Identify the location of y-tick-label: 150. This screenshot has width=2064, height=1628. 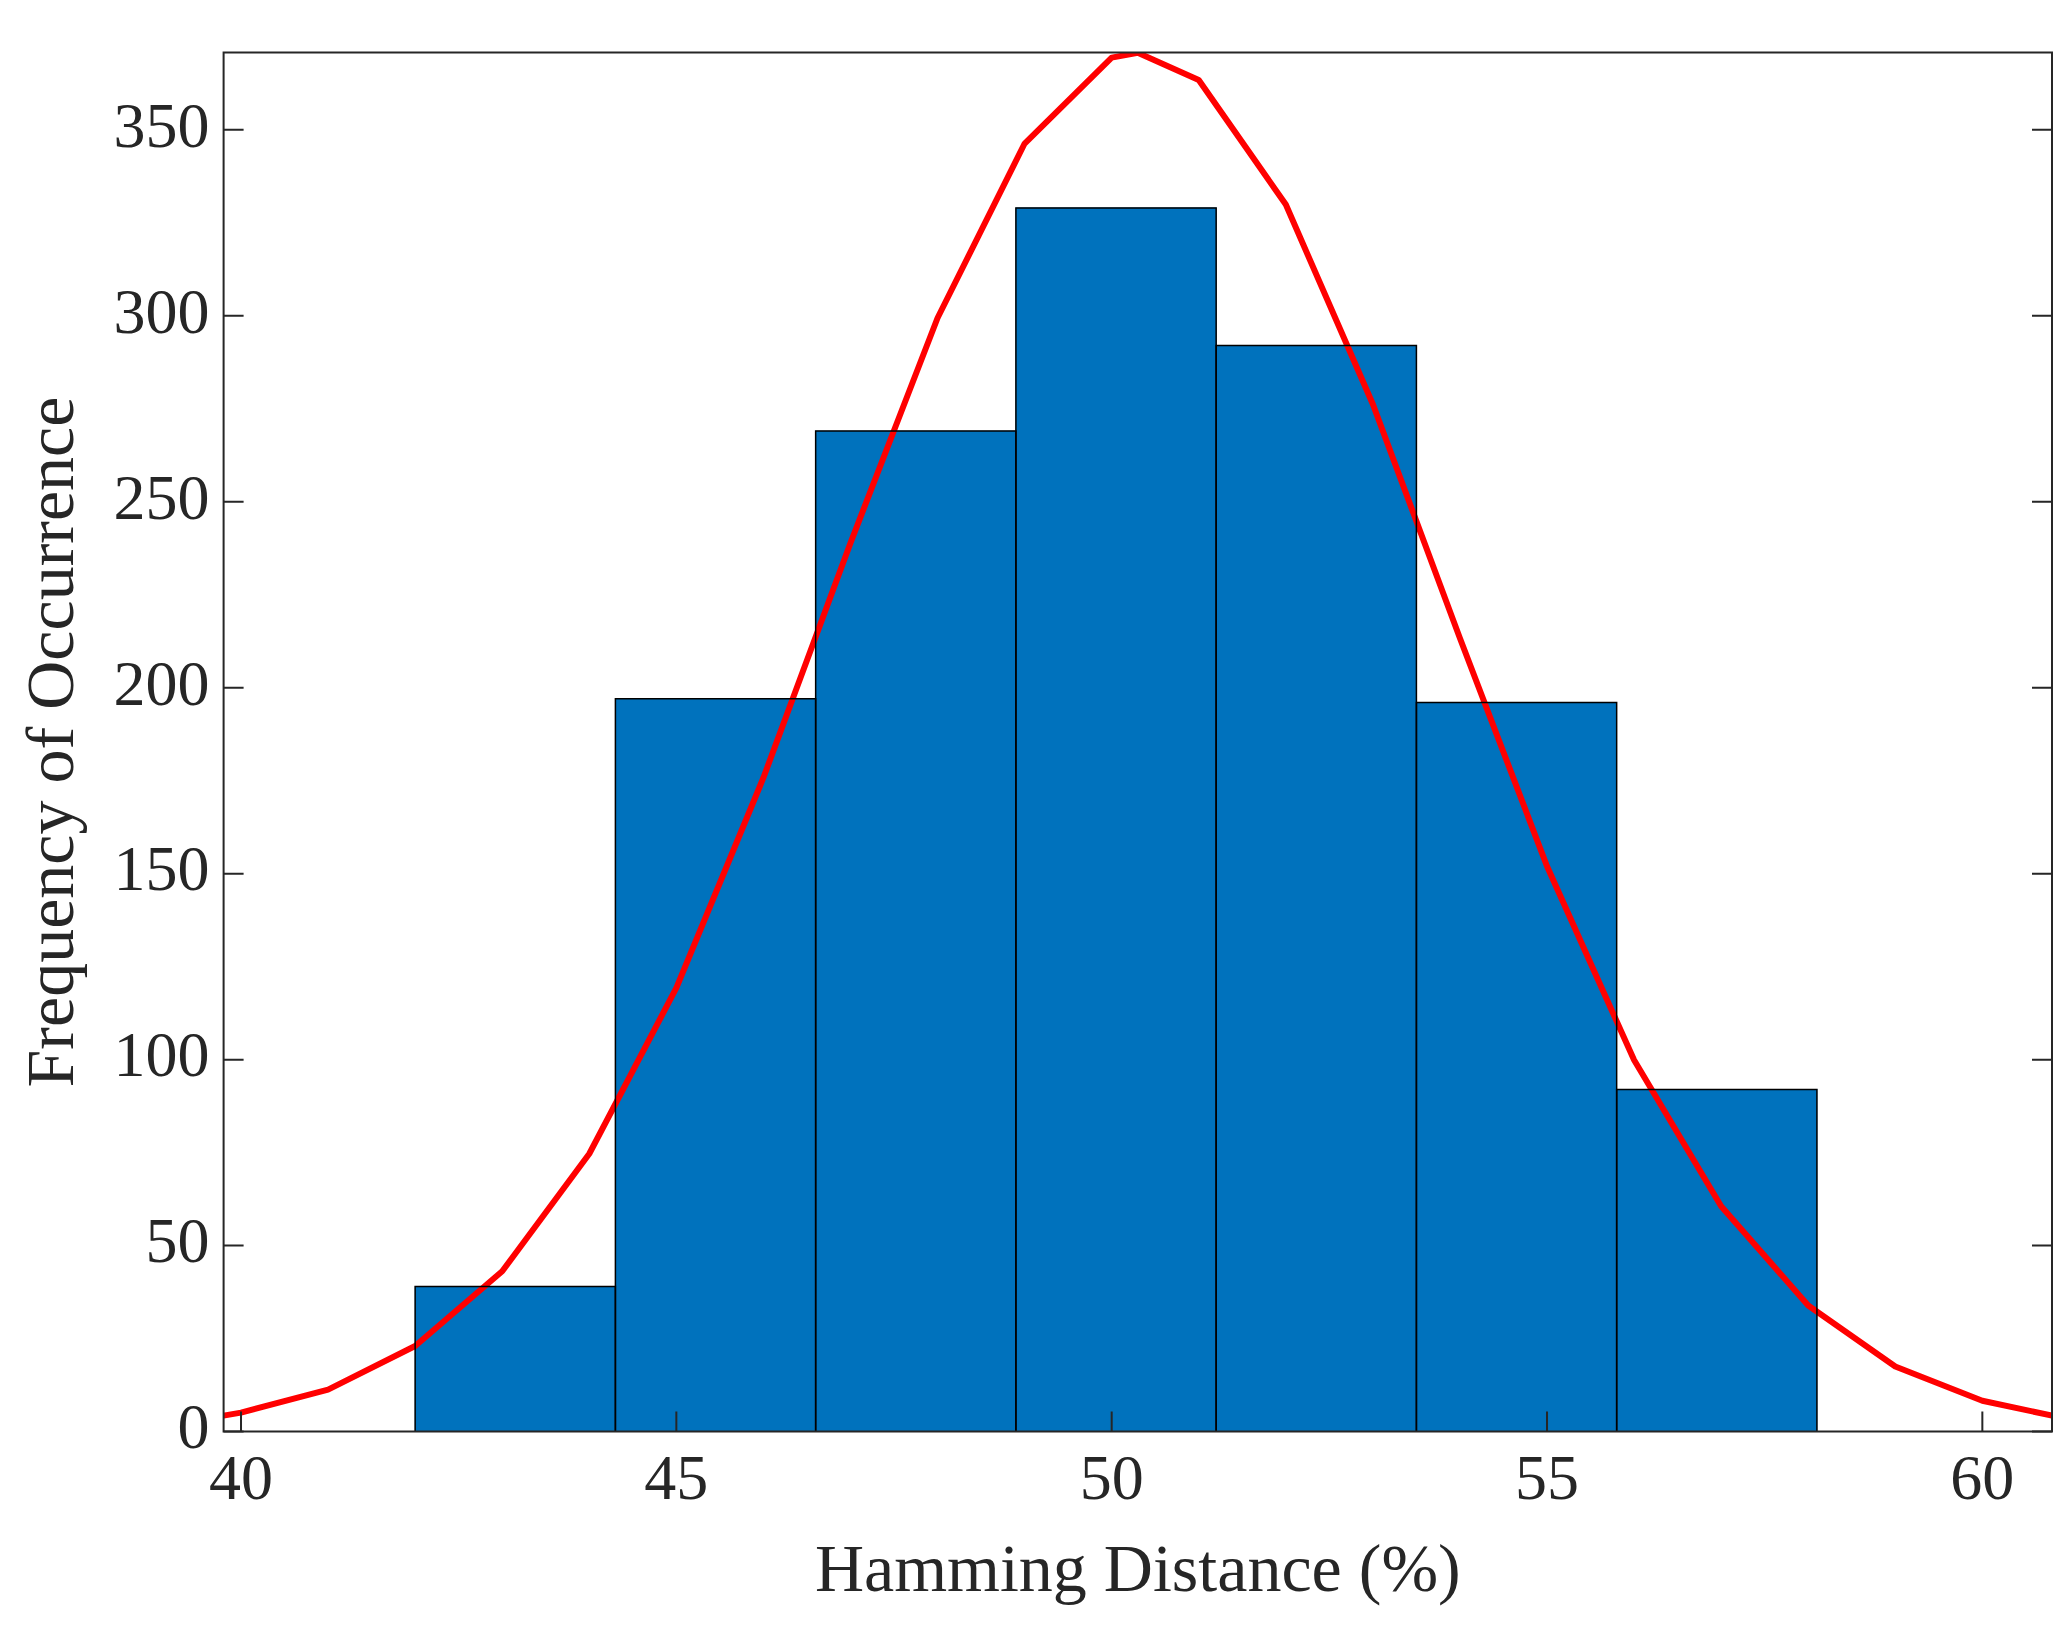
(161, 869).